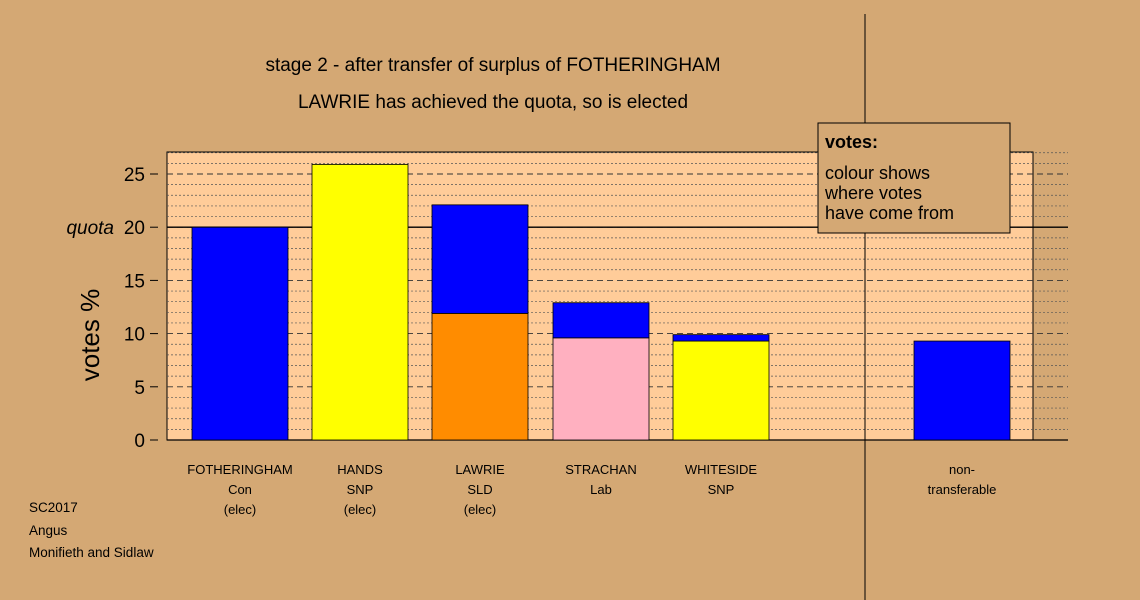  What do you see at coordinates (240, 333) in the screenshot?
I see `bar-segment-fotheringham-con` at bounding box center [240, 333].